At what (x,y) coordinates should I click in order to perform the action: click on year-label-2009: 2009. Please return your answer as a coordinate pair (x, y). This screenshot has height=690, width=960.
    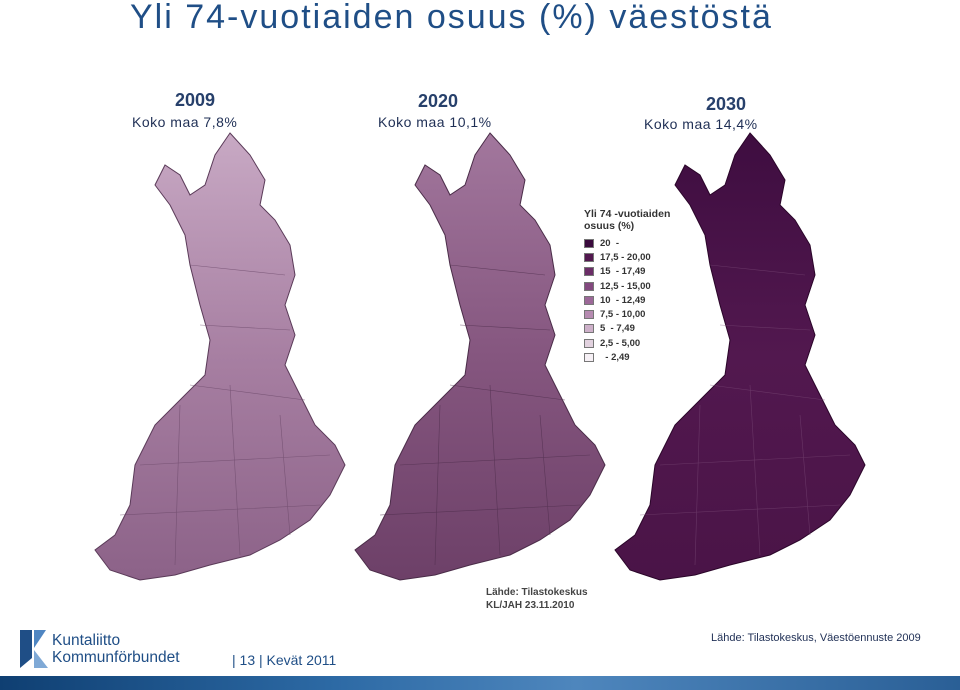
    Looking at the image, I should click on (195, 100).